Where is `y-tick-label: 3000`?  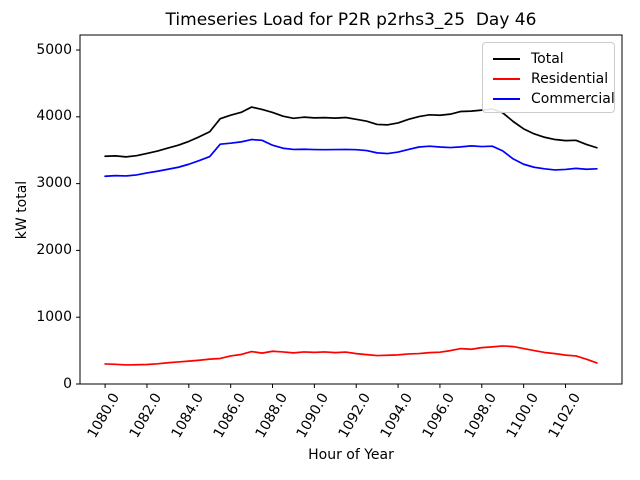 y-tick-label: 3000 is located at coordinates (54, 183).